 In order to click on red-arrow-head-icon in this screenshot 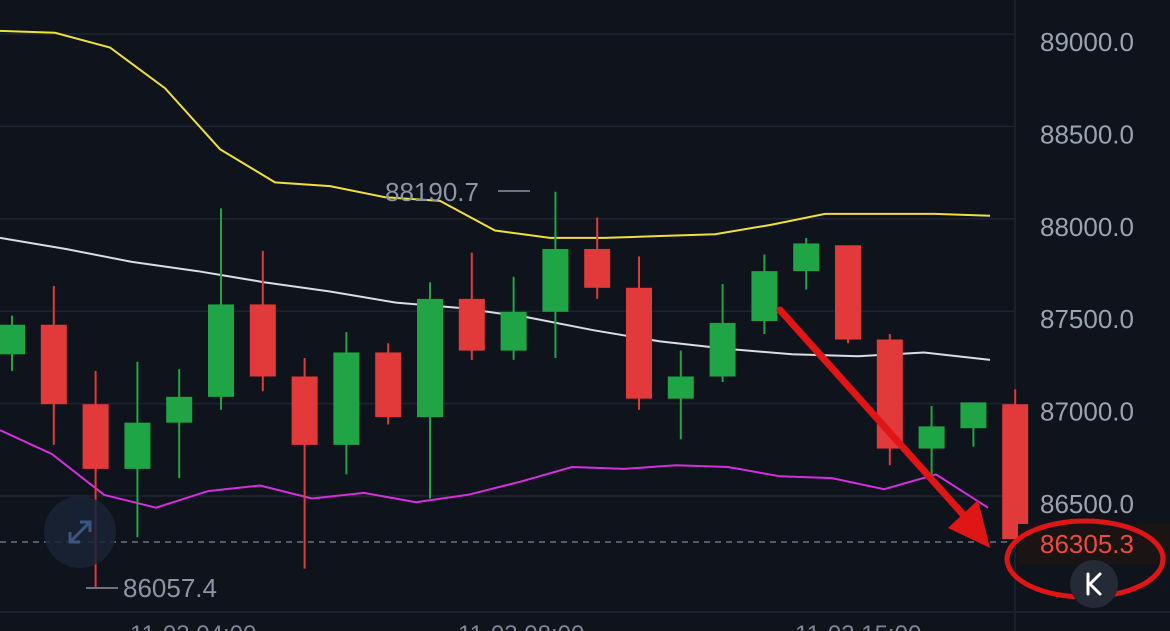, I will do `click(969, 524)`.